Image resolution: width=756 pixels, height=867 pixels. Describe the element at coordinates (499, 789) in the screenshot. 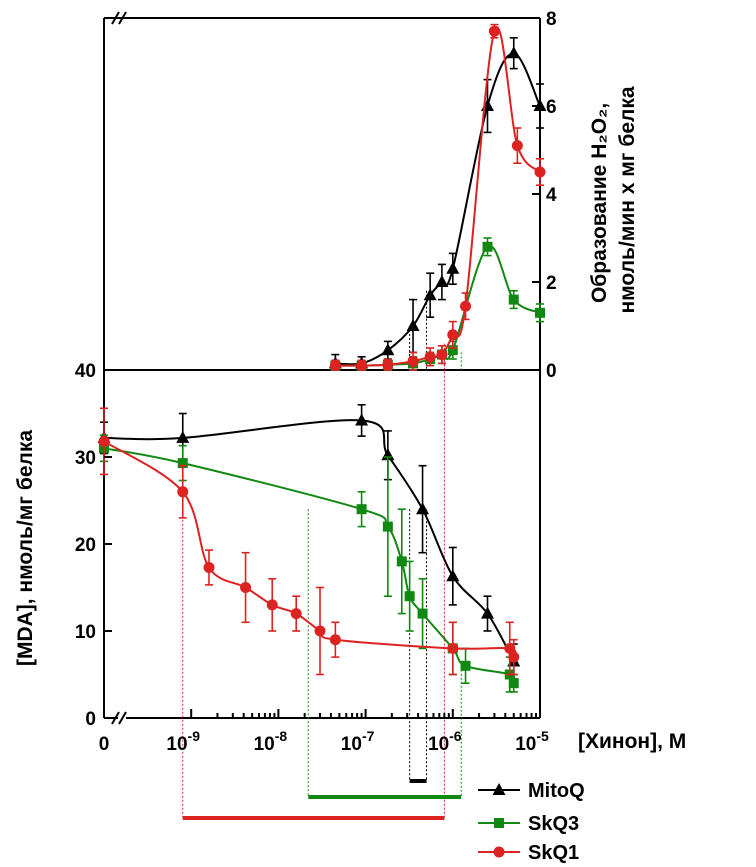

I see `legend-marker-triangle` at that location.